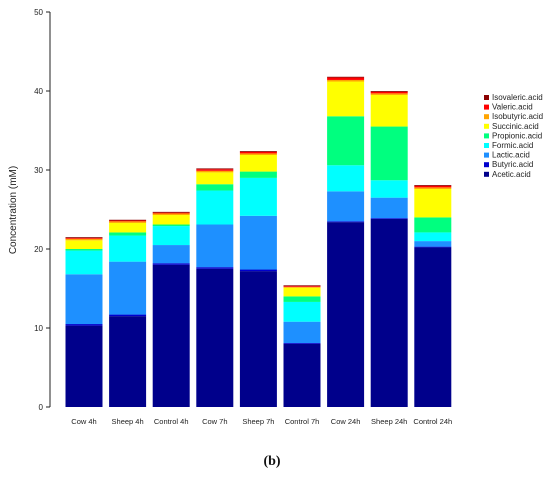 The height and width of the screenshot is (480, 550). Describe the element at coordinates (258, 421) in the screenshot. I see `category-label-5: Sheep 7h` at that location.